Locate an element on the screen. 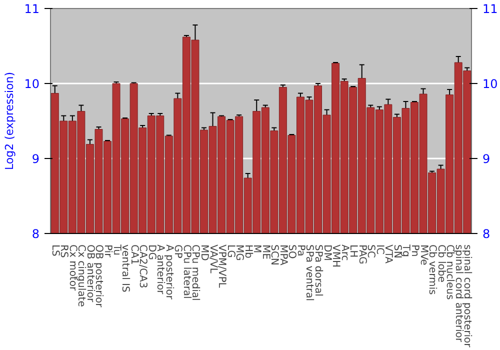 This screenshot has width=500, height=350. y2-tick-label: 8 is located at coordinates (486, 234).